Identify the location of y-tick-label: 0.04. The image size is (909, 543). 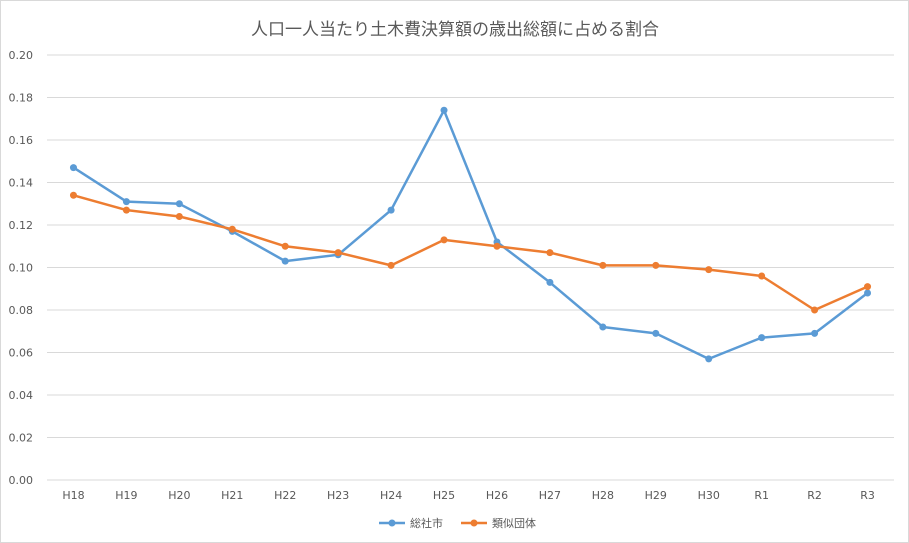
(21, 395).